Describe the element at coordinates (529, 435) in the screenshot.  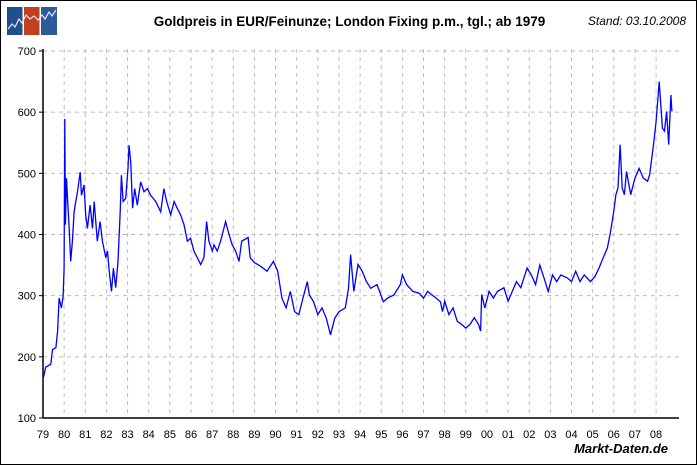
I see `x-tick-label: 02` at that location.